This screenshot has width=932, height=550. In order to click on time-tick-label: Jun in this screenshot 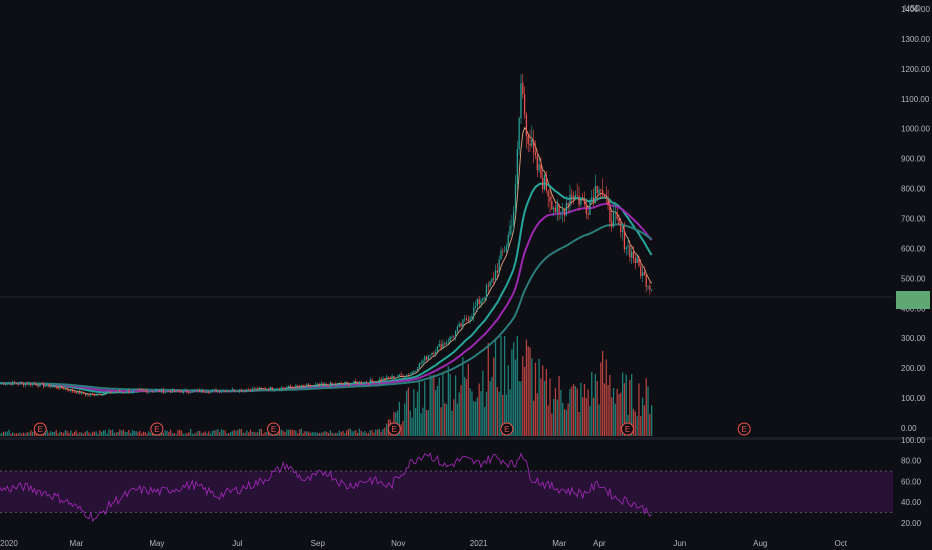, I will do `click(679, 543)`.